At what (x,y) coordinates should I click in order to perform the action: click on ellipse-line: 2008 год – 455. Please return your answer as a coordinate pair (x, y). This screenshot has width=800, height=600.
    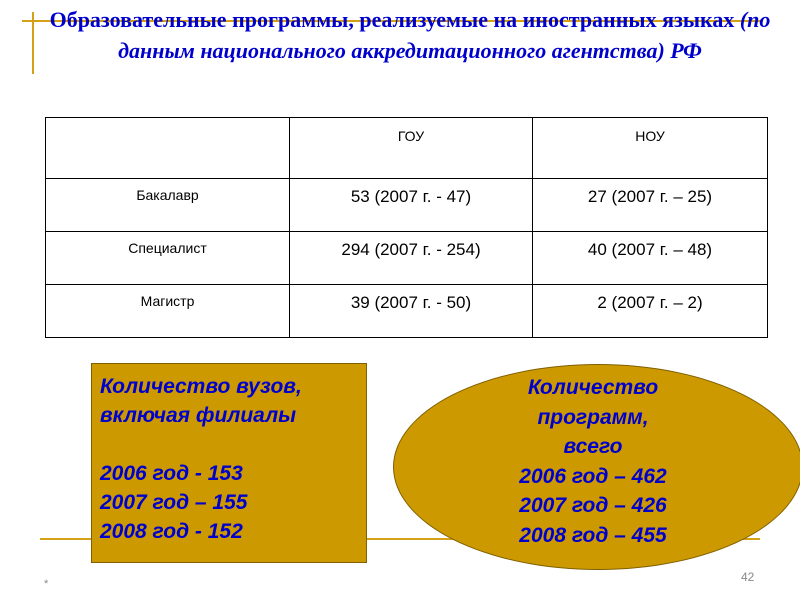
    Looking at the image, I should click on (593, 535).